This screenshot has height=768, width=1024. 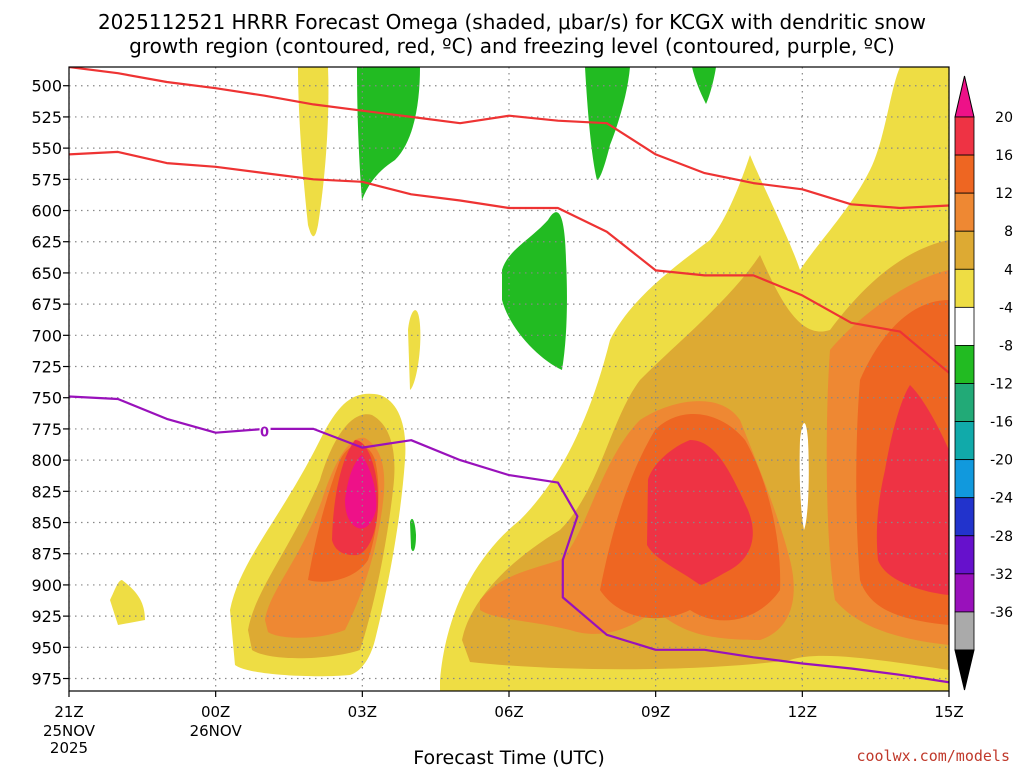 What do you see at coordinates (46, 242) in the screenshot?
I see `y-tick-label: 625` at bounding box center [46, 242].